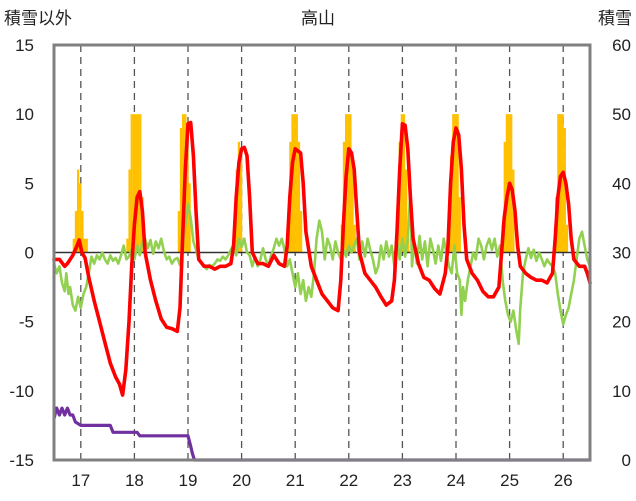 The width and height of the screenshot is (636, 501). Describe the element at coordinates (26, 322) in the screenshot. I see `left-tick-label: -5` at that location.